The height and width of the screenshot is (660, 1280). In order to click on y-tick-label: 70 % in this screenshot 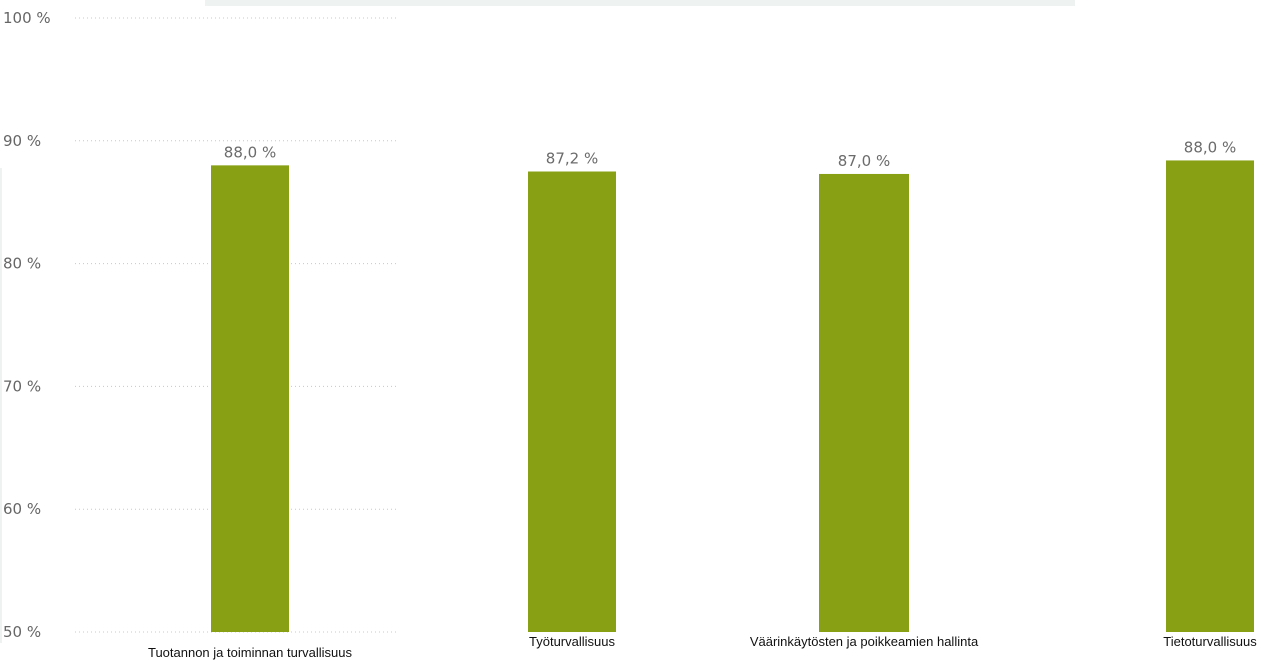, I will do `click(22, 386)`.